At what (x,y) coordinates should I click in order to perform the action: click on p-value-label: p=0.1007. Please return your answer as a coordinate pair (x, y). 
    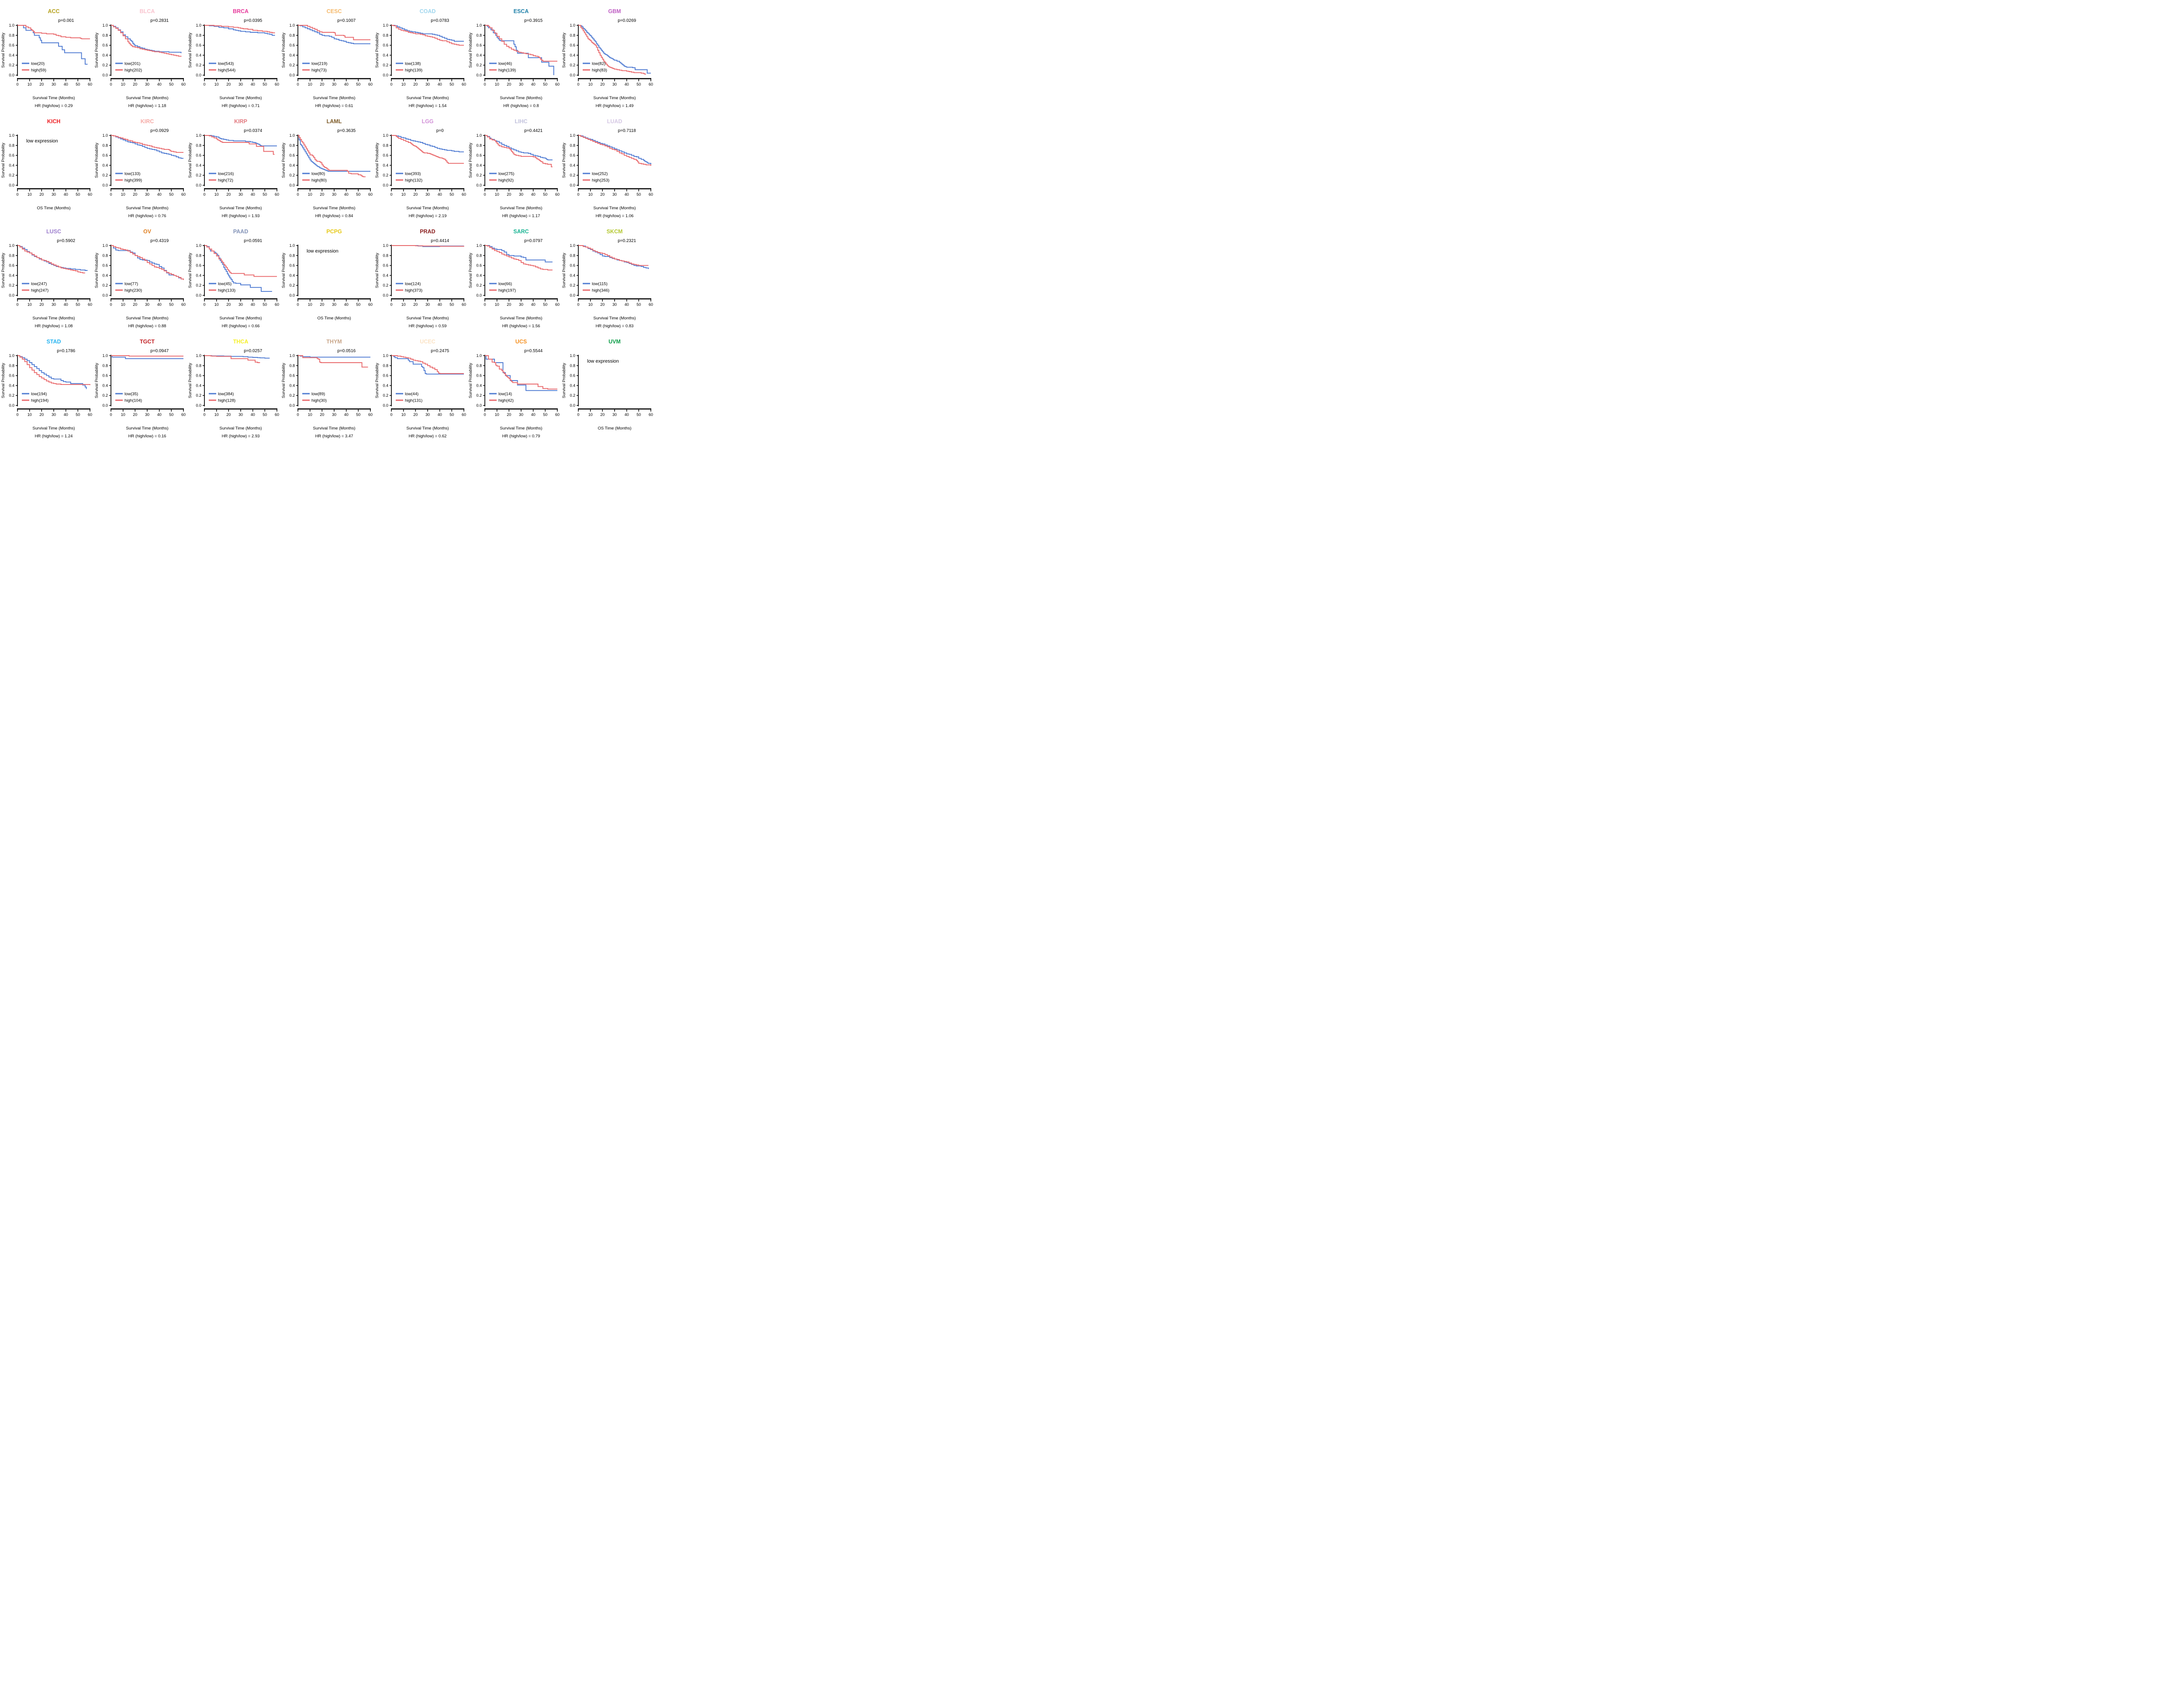
    Looking at the image, I should click on (346, 20).